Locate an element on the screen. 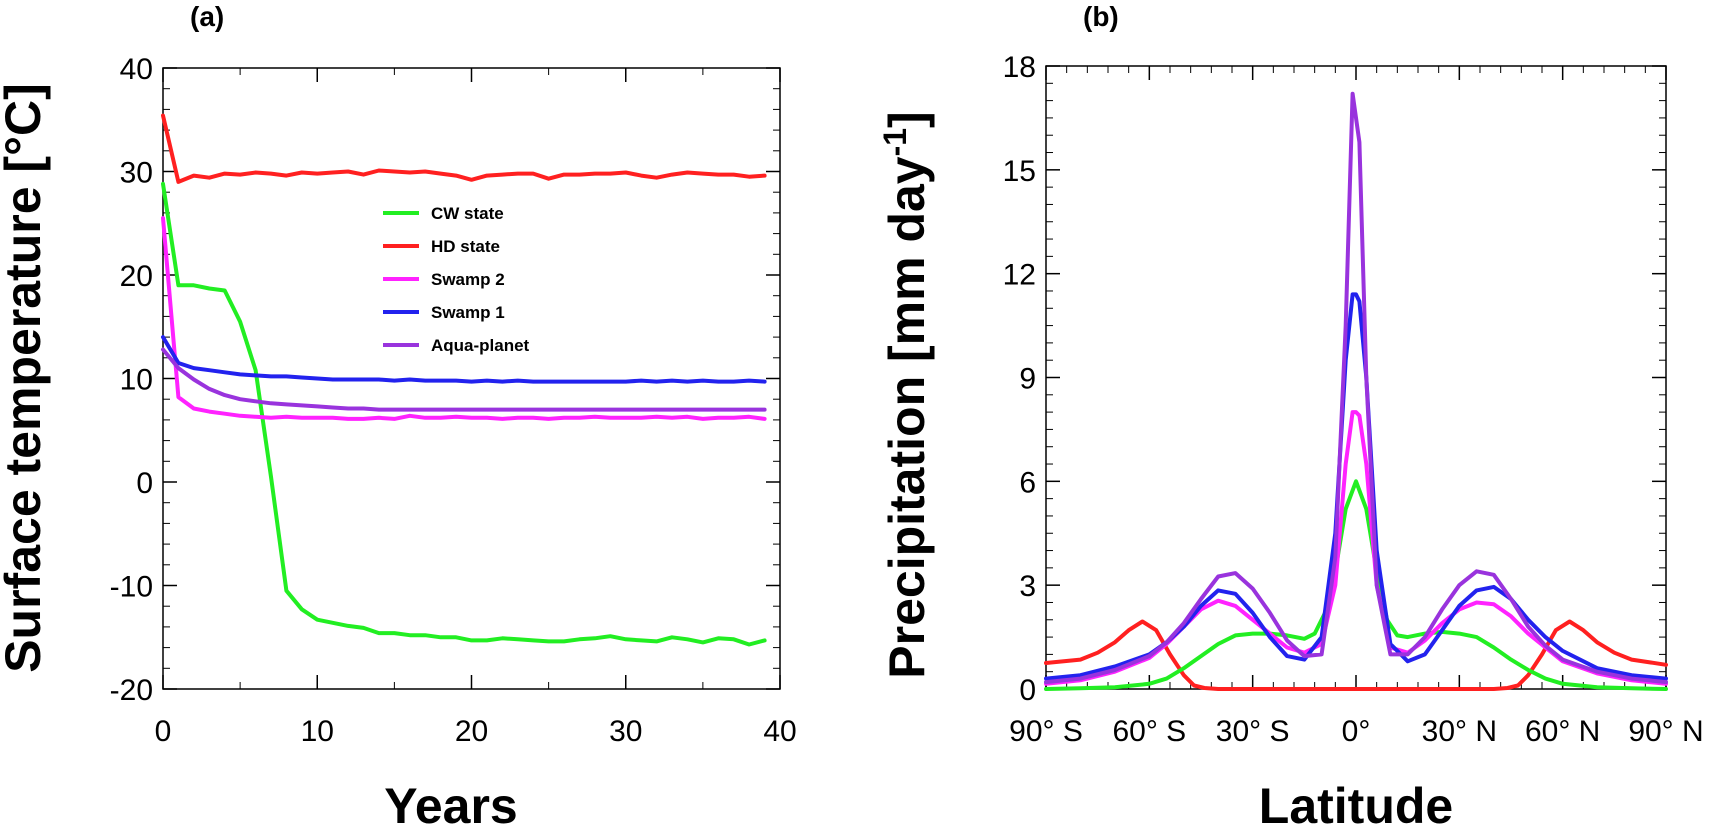  x-tick-label: 40 is located at coordinates (779, 731).